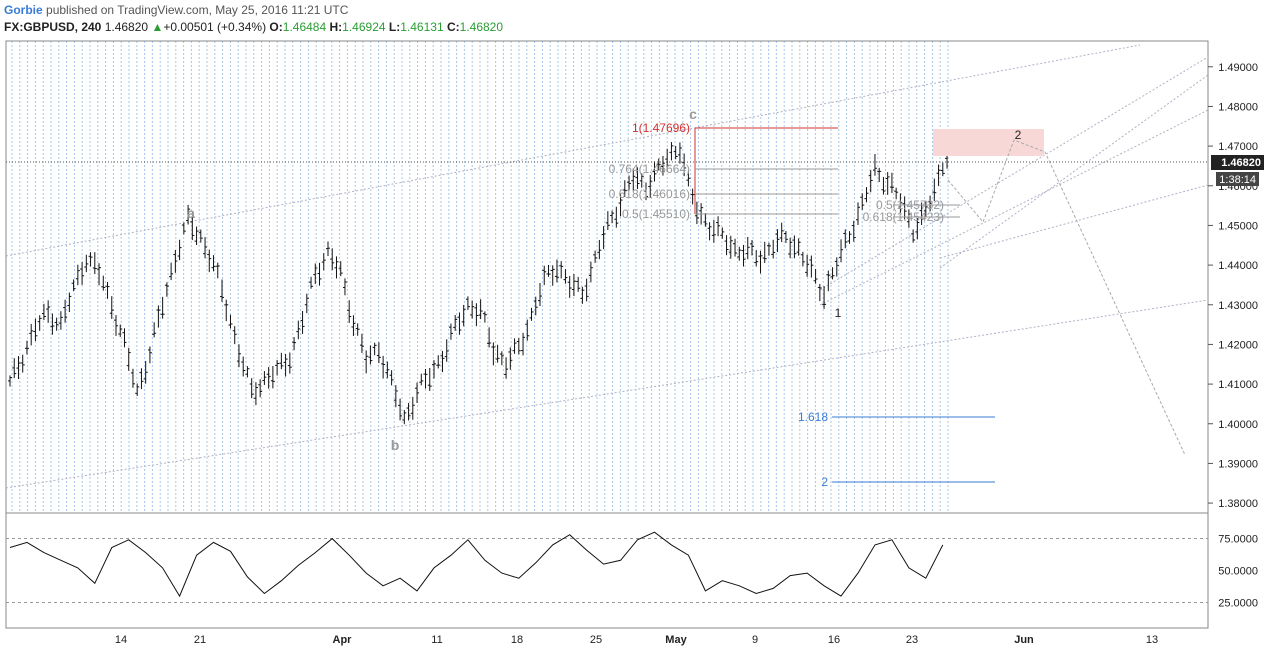 This screenshot has height=654, width=1268. Describe the element at coordinates (1238, 504) in the screenshot. I see `price-axis-label: 1.38000` at that location.